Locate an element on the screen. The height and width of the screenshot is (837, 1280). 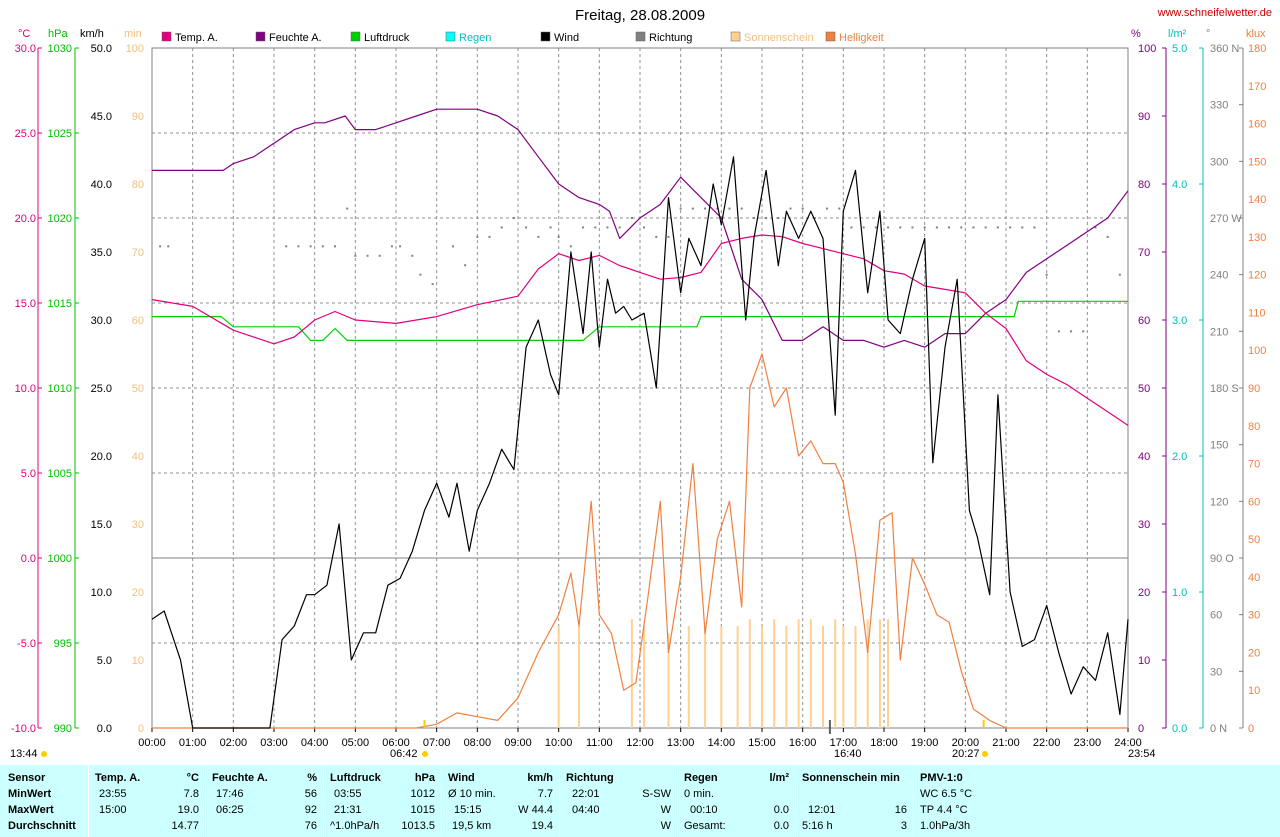
stats-direction-min: S-SW is located at coordinates (656, 794).